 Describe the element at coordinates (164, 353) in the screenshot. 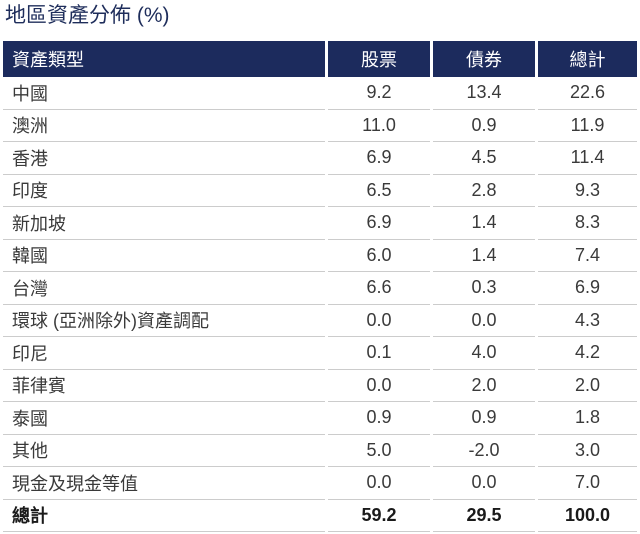

I see `row-label: 印尼` at that location.